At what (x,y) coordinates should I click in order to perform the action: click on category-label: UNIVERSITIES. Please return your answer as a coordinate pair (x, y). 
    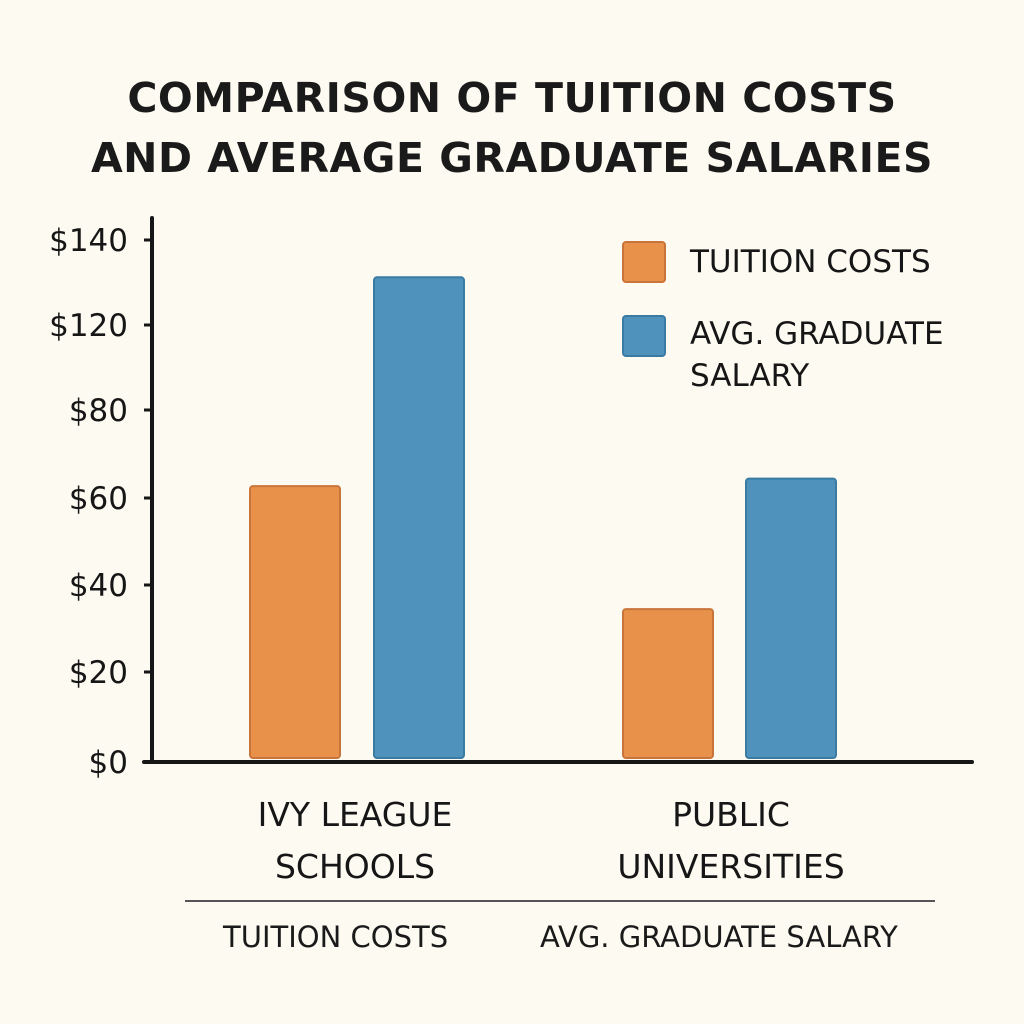
    Looking at the image, I should click on (730, 866).